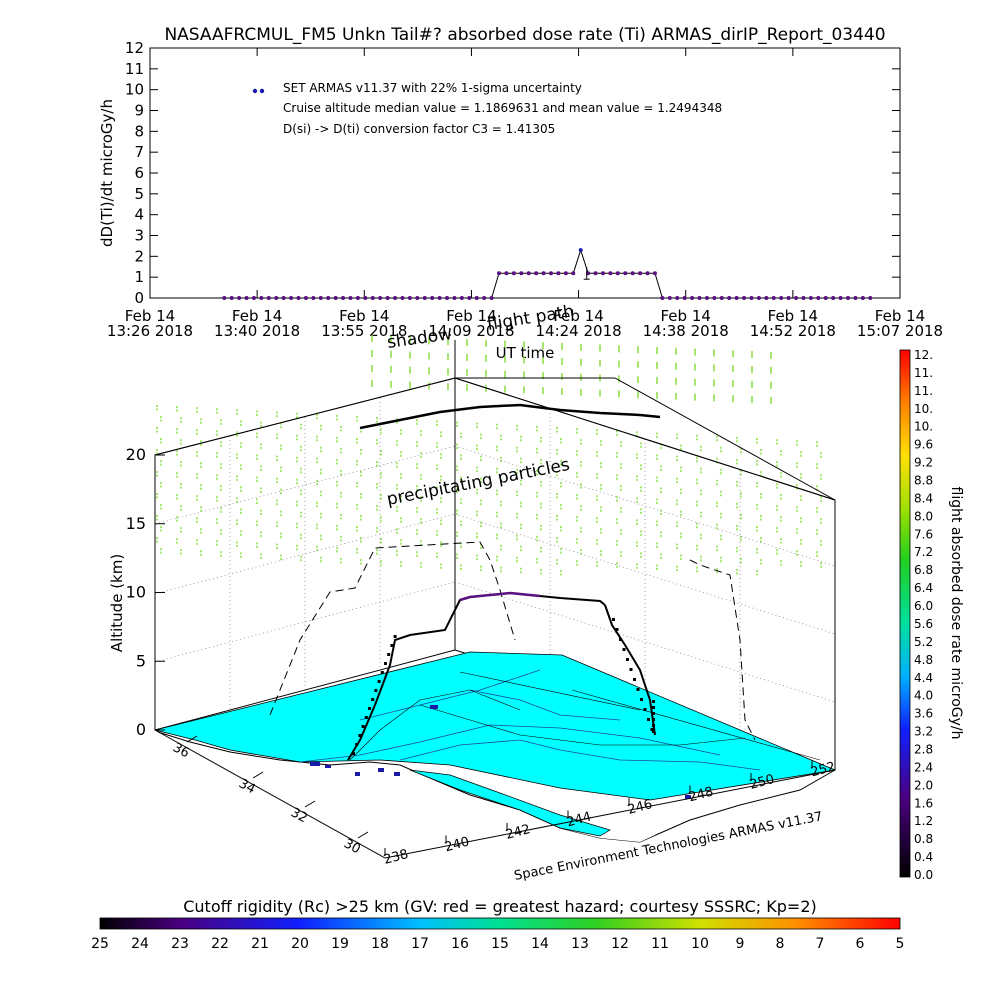  I want to click on longitude-tick-label: 238, so click(396, 857).